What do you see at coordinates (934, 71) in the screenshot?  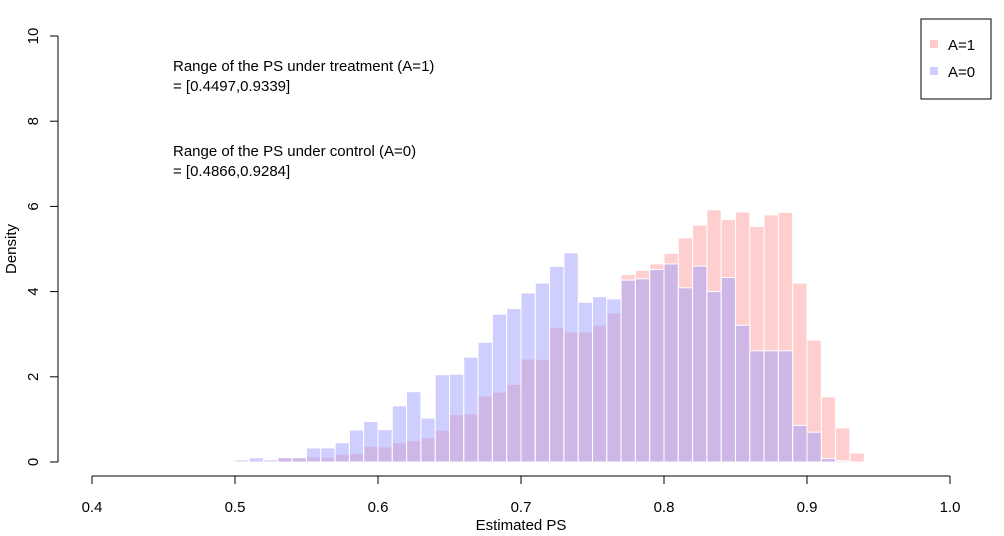 I see `legend-swatch-a0` at bounding box center [934, 71].